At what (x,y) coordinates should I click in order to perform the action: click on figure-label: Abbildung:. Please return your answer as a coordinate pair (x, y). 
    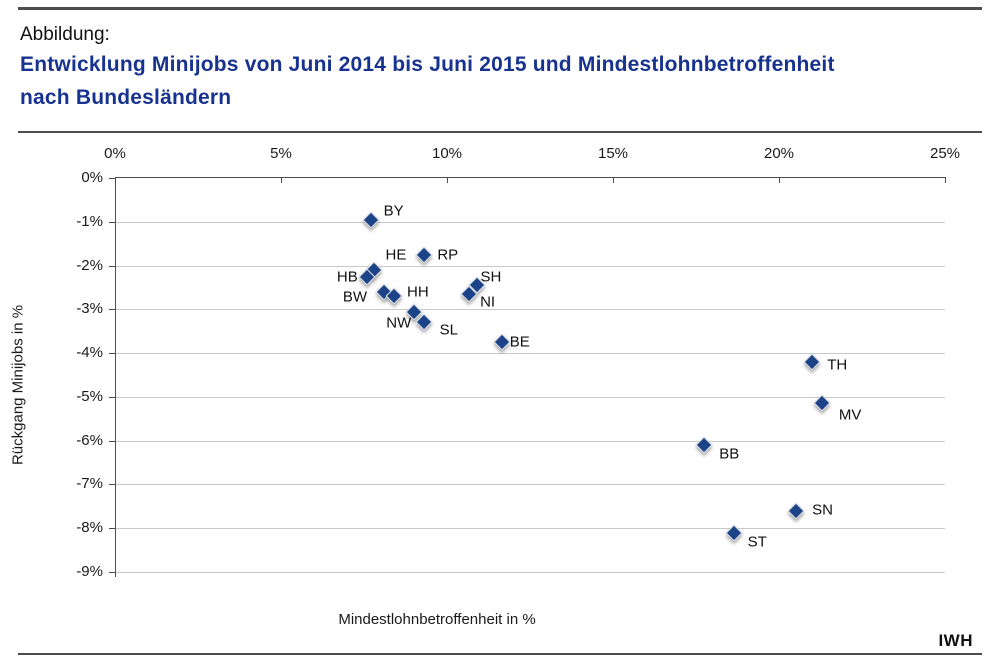
    Looking at the image, I should click on (65, 34).